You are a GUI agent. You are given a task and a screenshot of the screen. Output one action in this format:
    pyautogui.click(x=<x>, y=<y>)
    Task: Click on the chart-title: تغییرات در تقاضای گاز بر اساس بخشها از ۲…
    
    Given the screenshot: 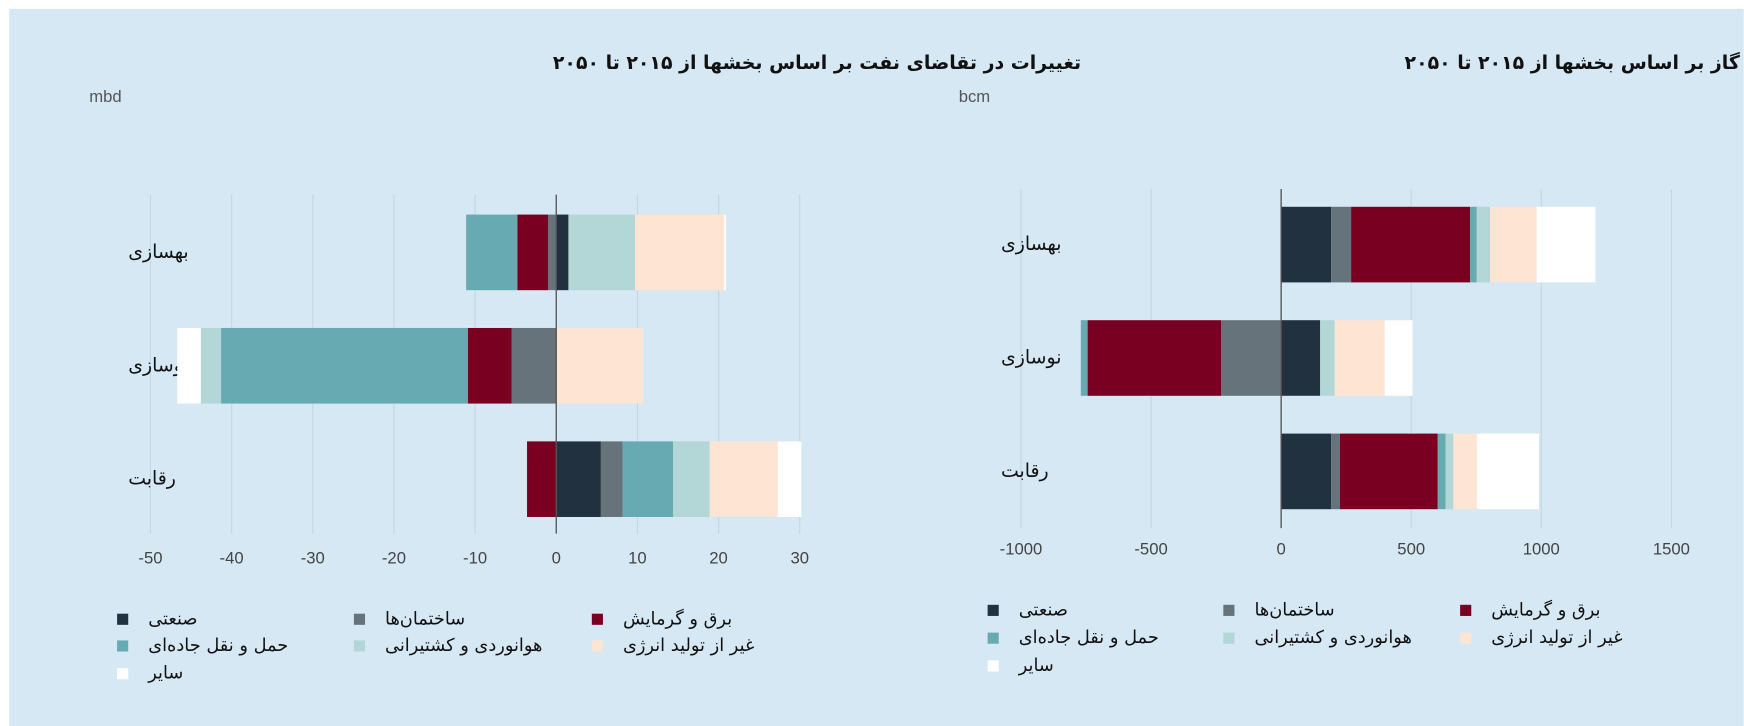 What is the action you would take?
    pyautogui.click(x=1574, y=62)
    